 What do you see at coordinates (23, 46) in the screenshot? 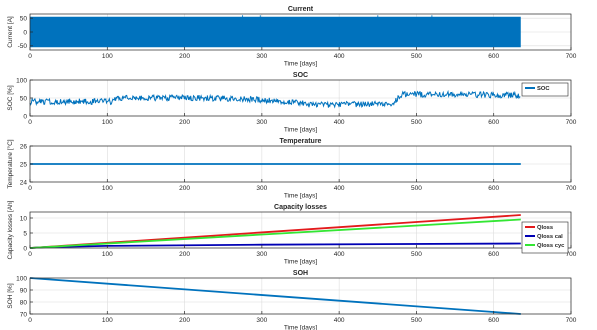
I see `y-tick-label: -50` at bounding box center [23, 46].